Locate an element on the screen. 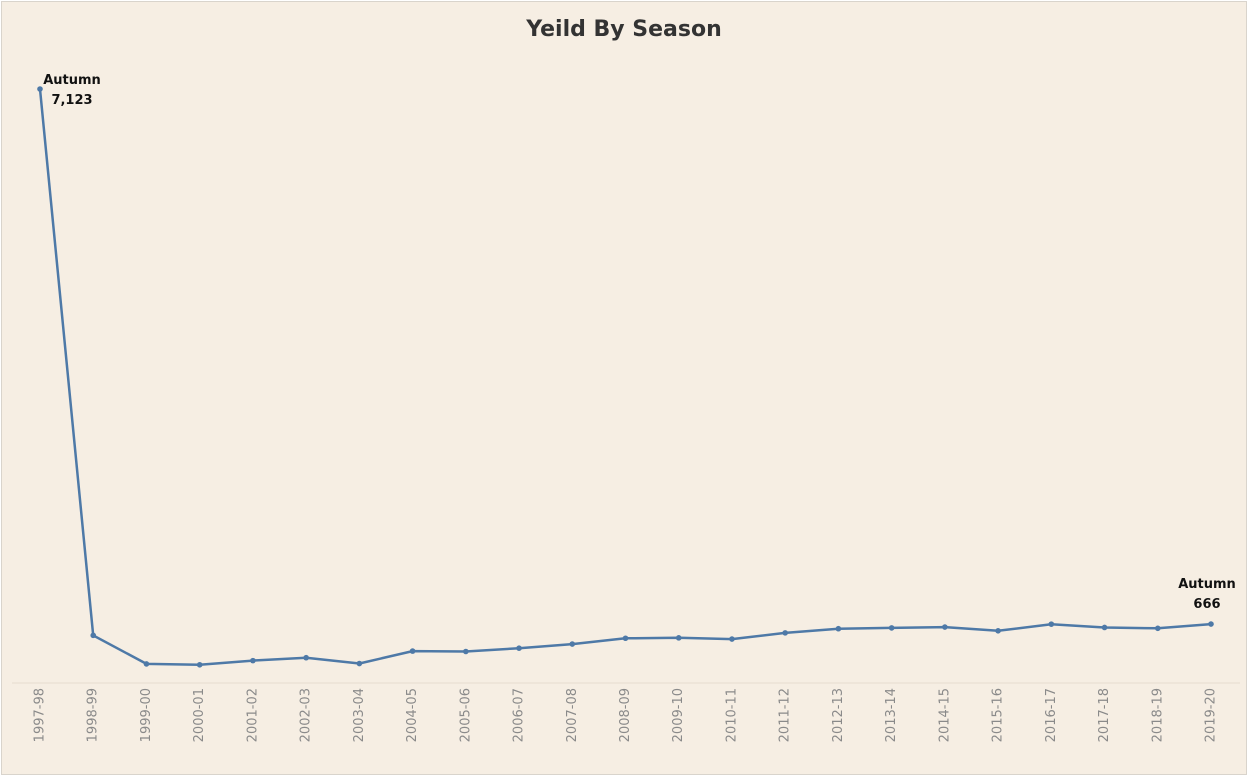 The height and width of the screenshot is (776, 1248). x-tick-label: 2010-11 is located at coordinates (731, 715).